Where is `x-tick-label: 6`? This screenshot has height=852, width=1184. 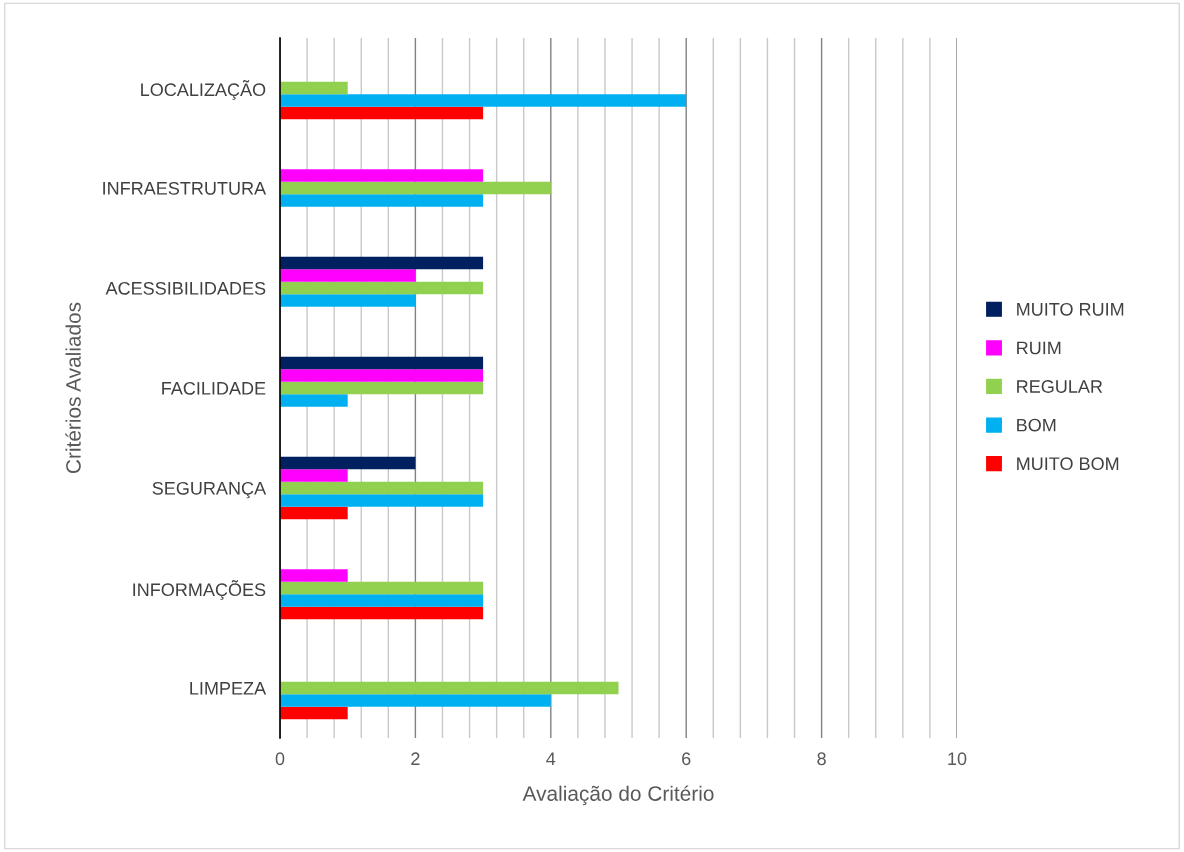
x-tick-label: 6 is located at coordinates (686, 759).